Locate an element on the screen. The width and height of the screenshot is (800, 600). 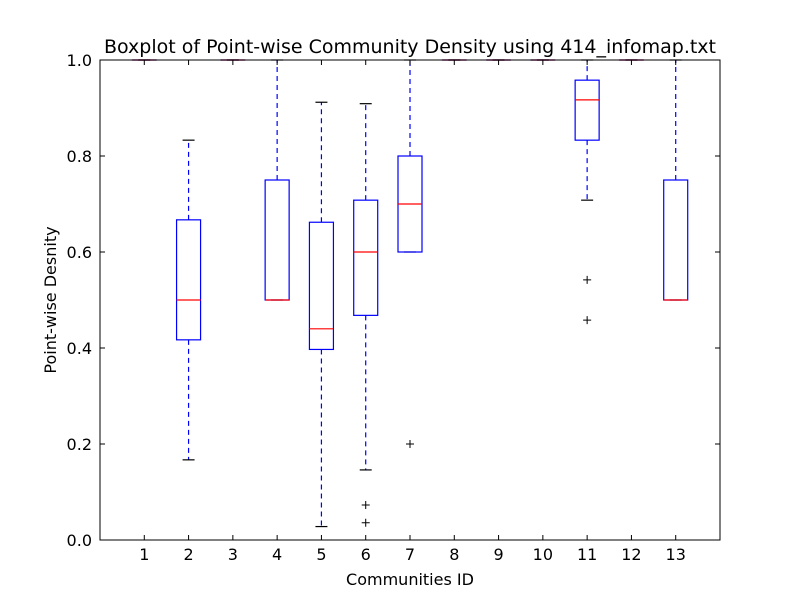
y-tick-label-0.4: 0.4 is located at coordinates (79, 348).